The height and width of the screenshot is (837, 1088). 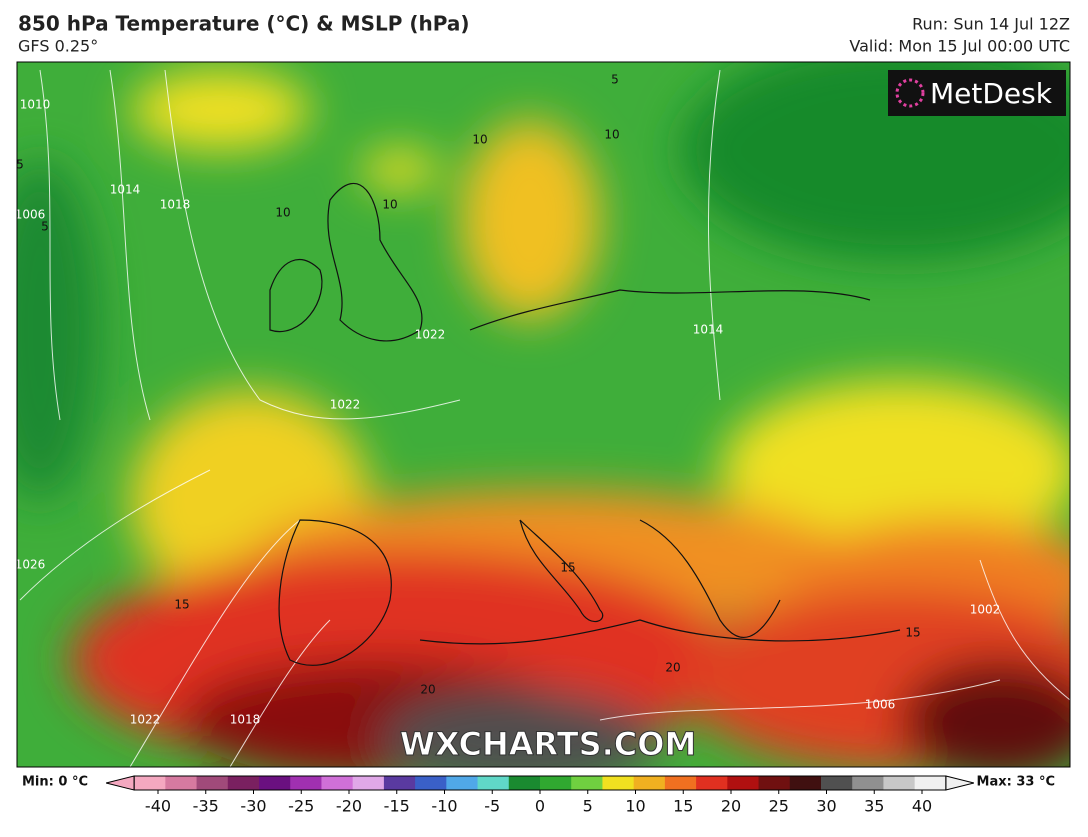 What do you see at coordinates (58, 46) in the screenshot?
I see `subtitle: GFS 0.25°` at bounding box center [58, 46].